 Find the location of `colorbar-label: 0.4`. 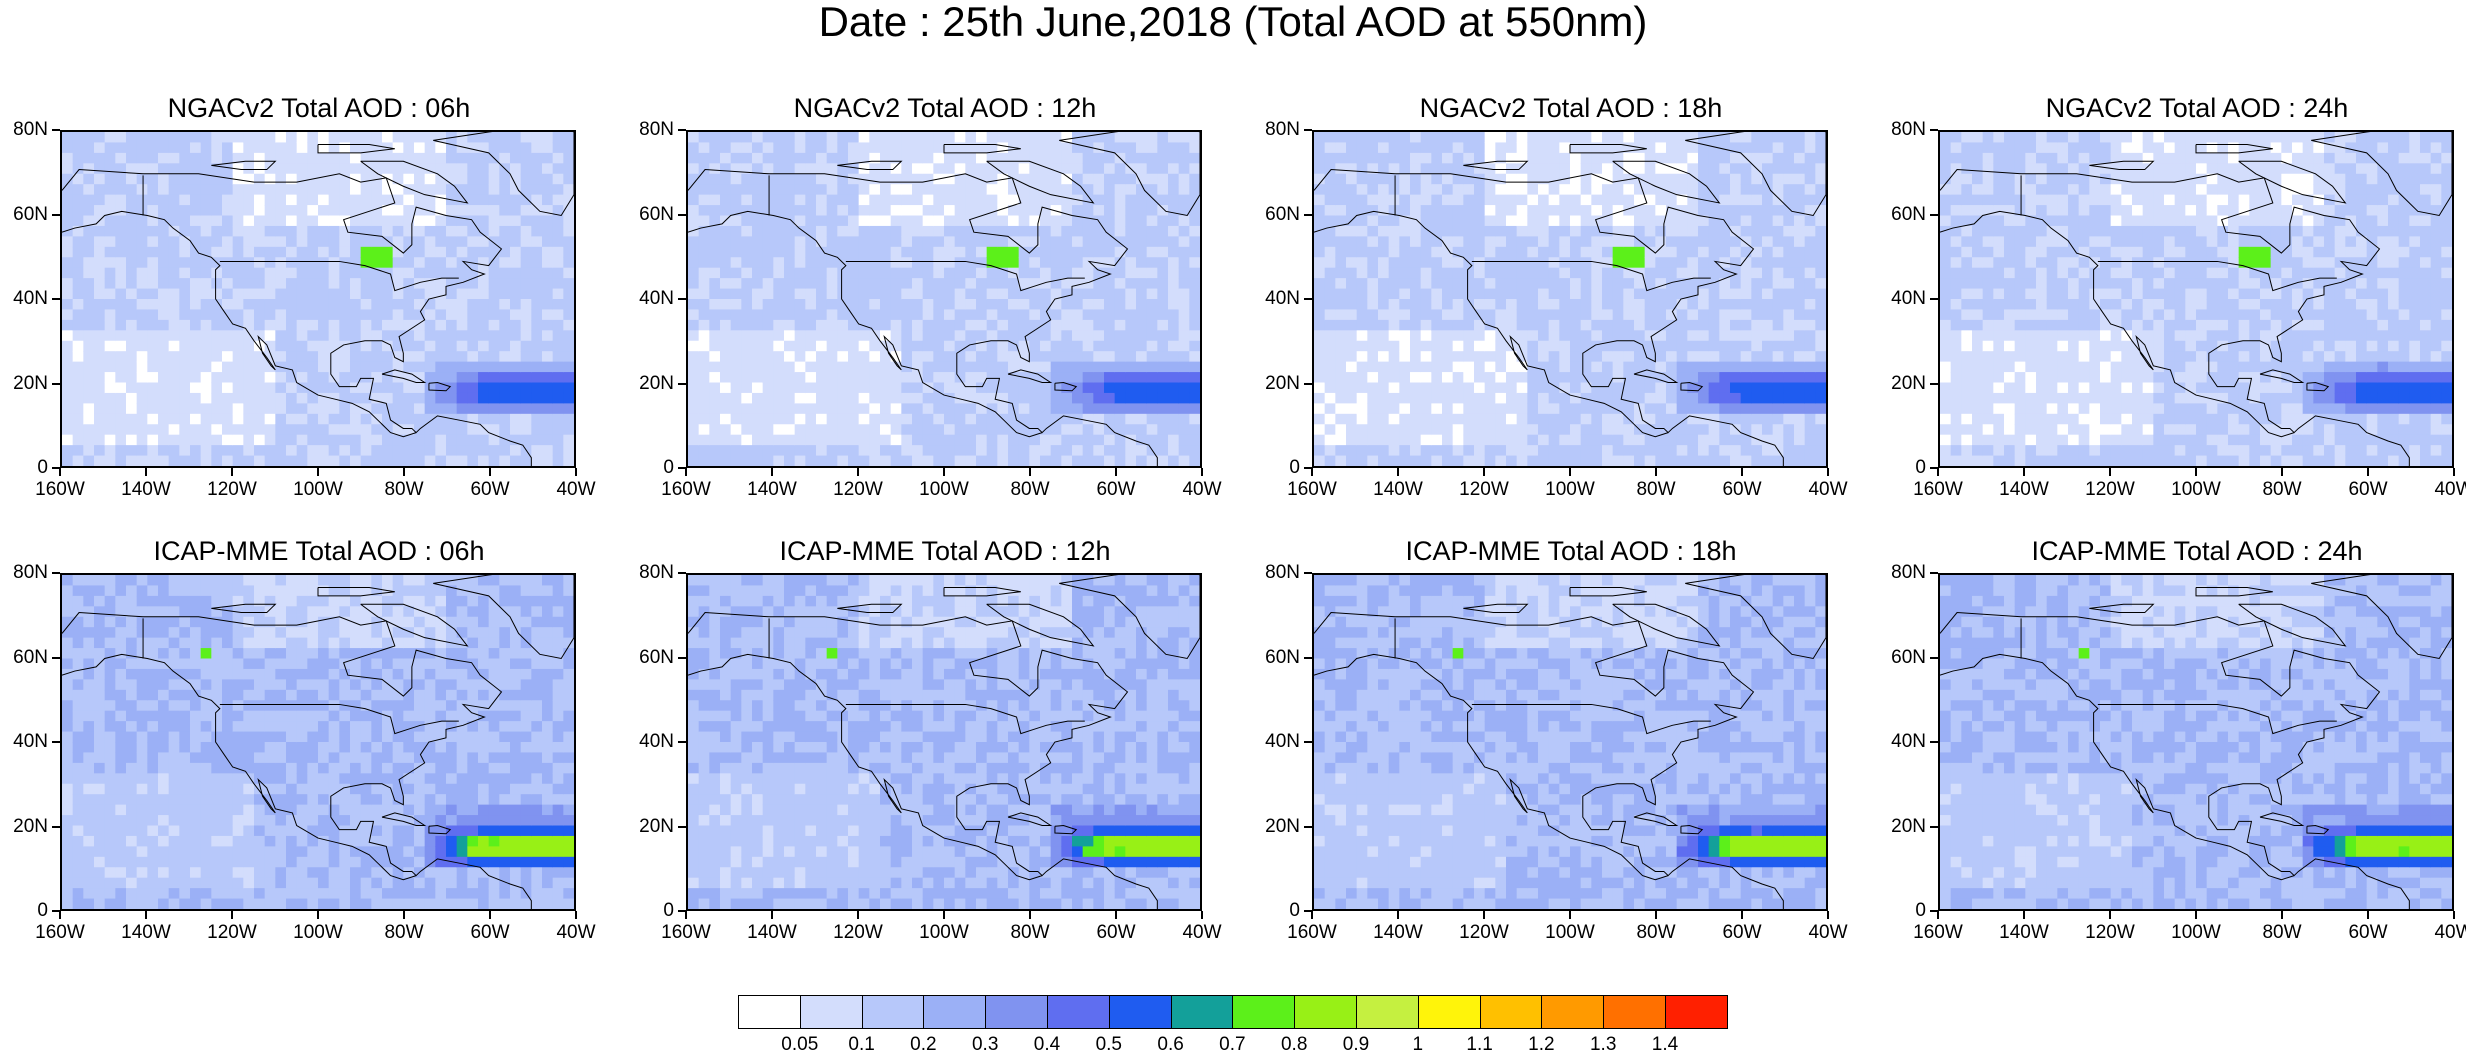

colorbar-label: 0.4 is located at coordinates (1047, 1044).